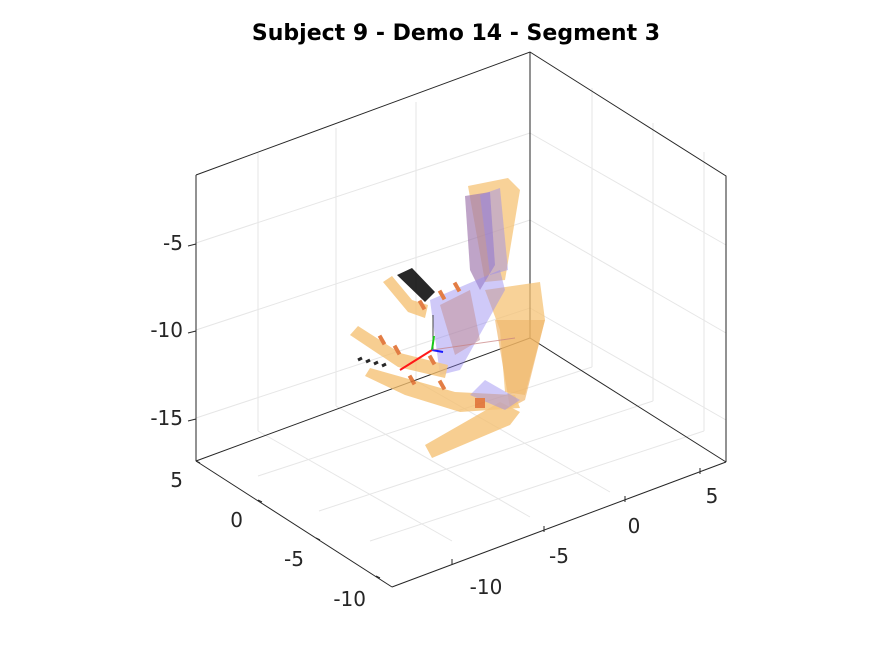 Image resolution: width=891 pixels, height=659 pixels. I want to click on z-tick-label: -15, so click(166, 418).